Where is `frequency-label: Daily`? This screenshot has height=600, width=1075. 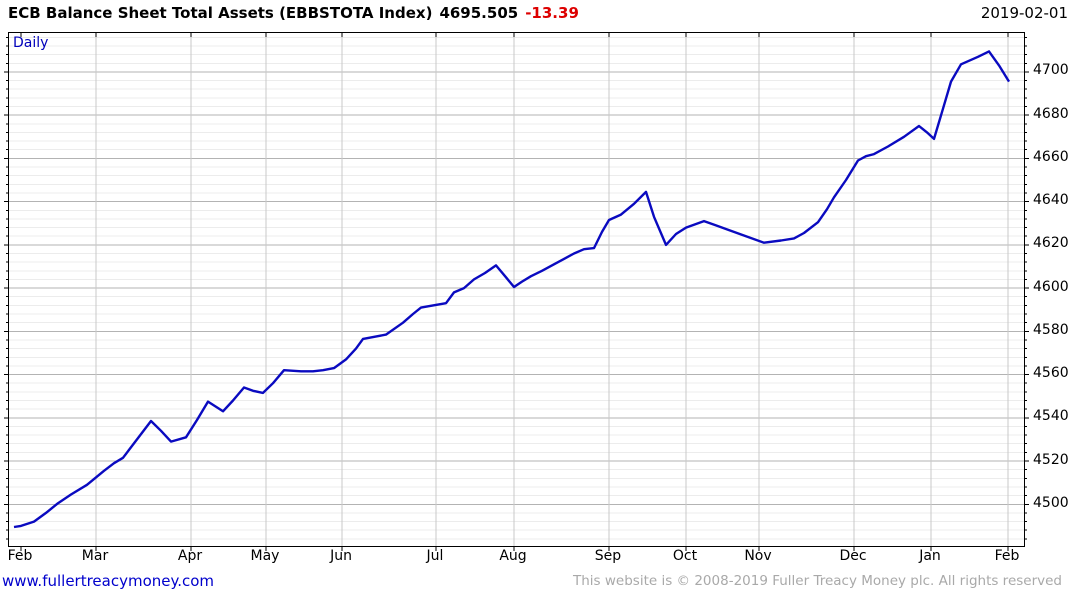
frequency-label: Daily is located at coordinates (31, 43).